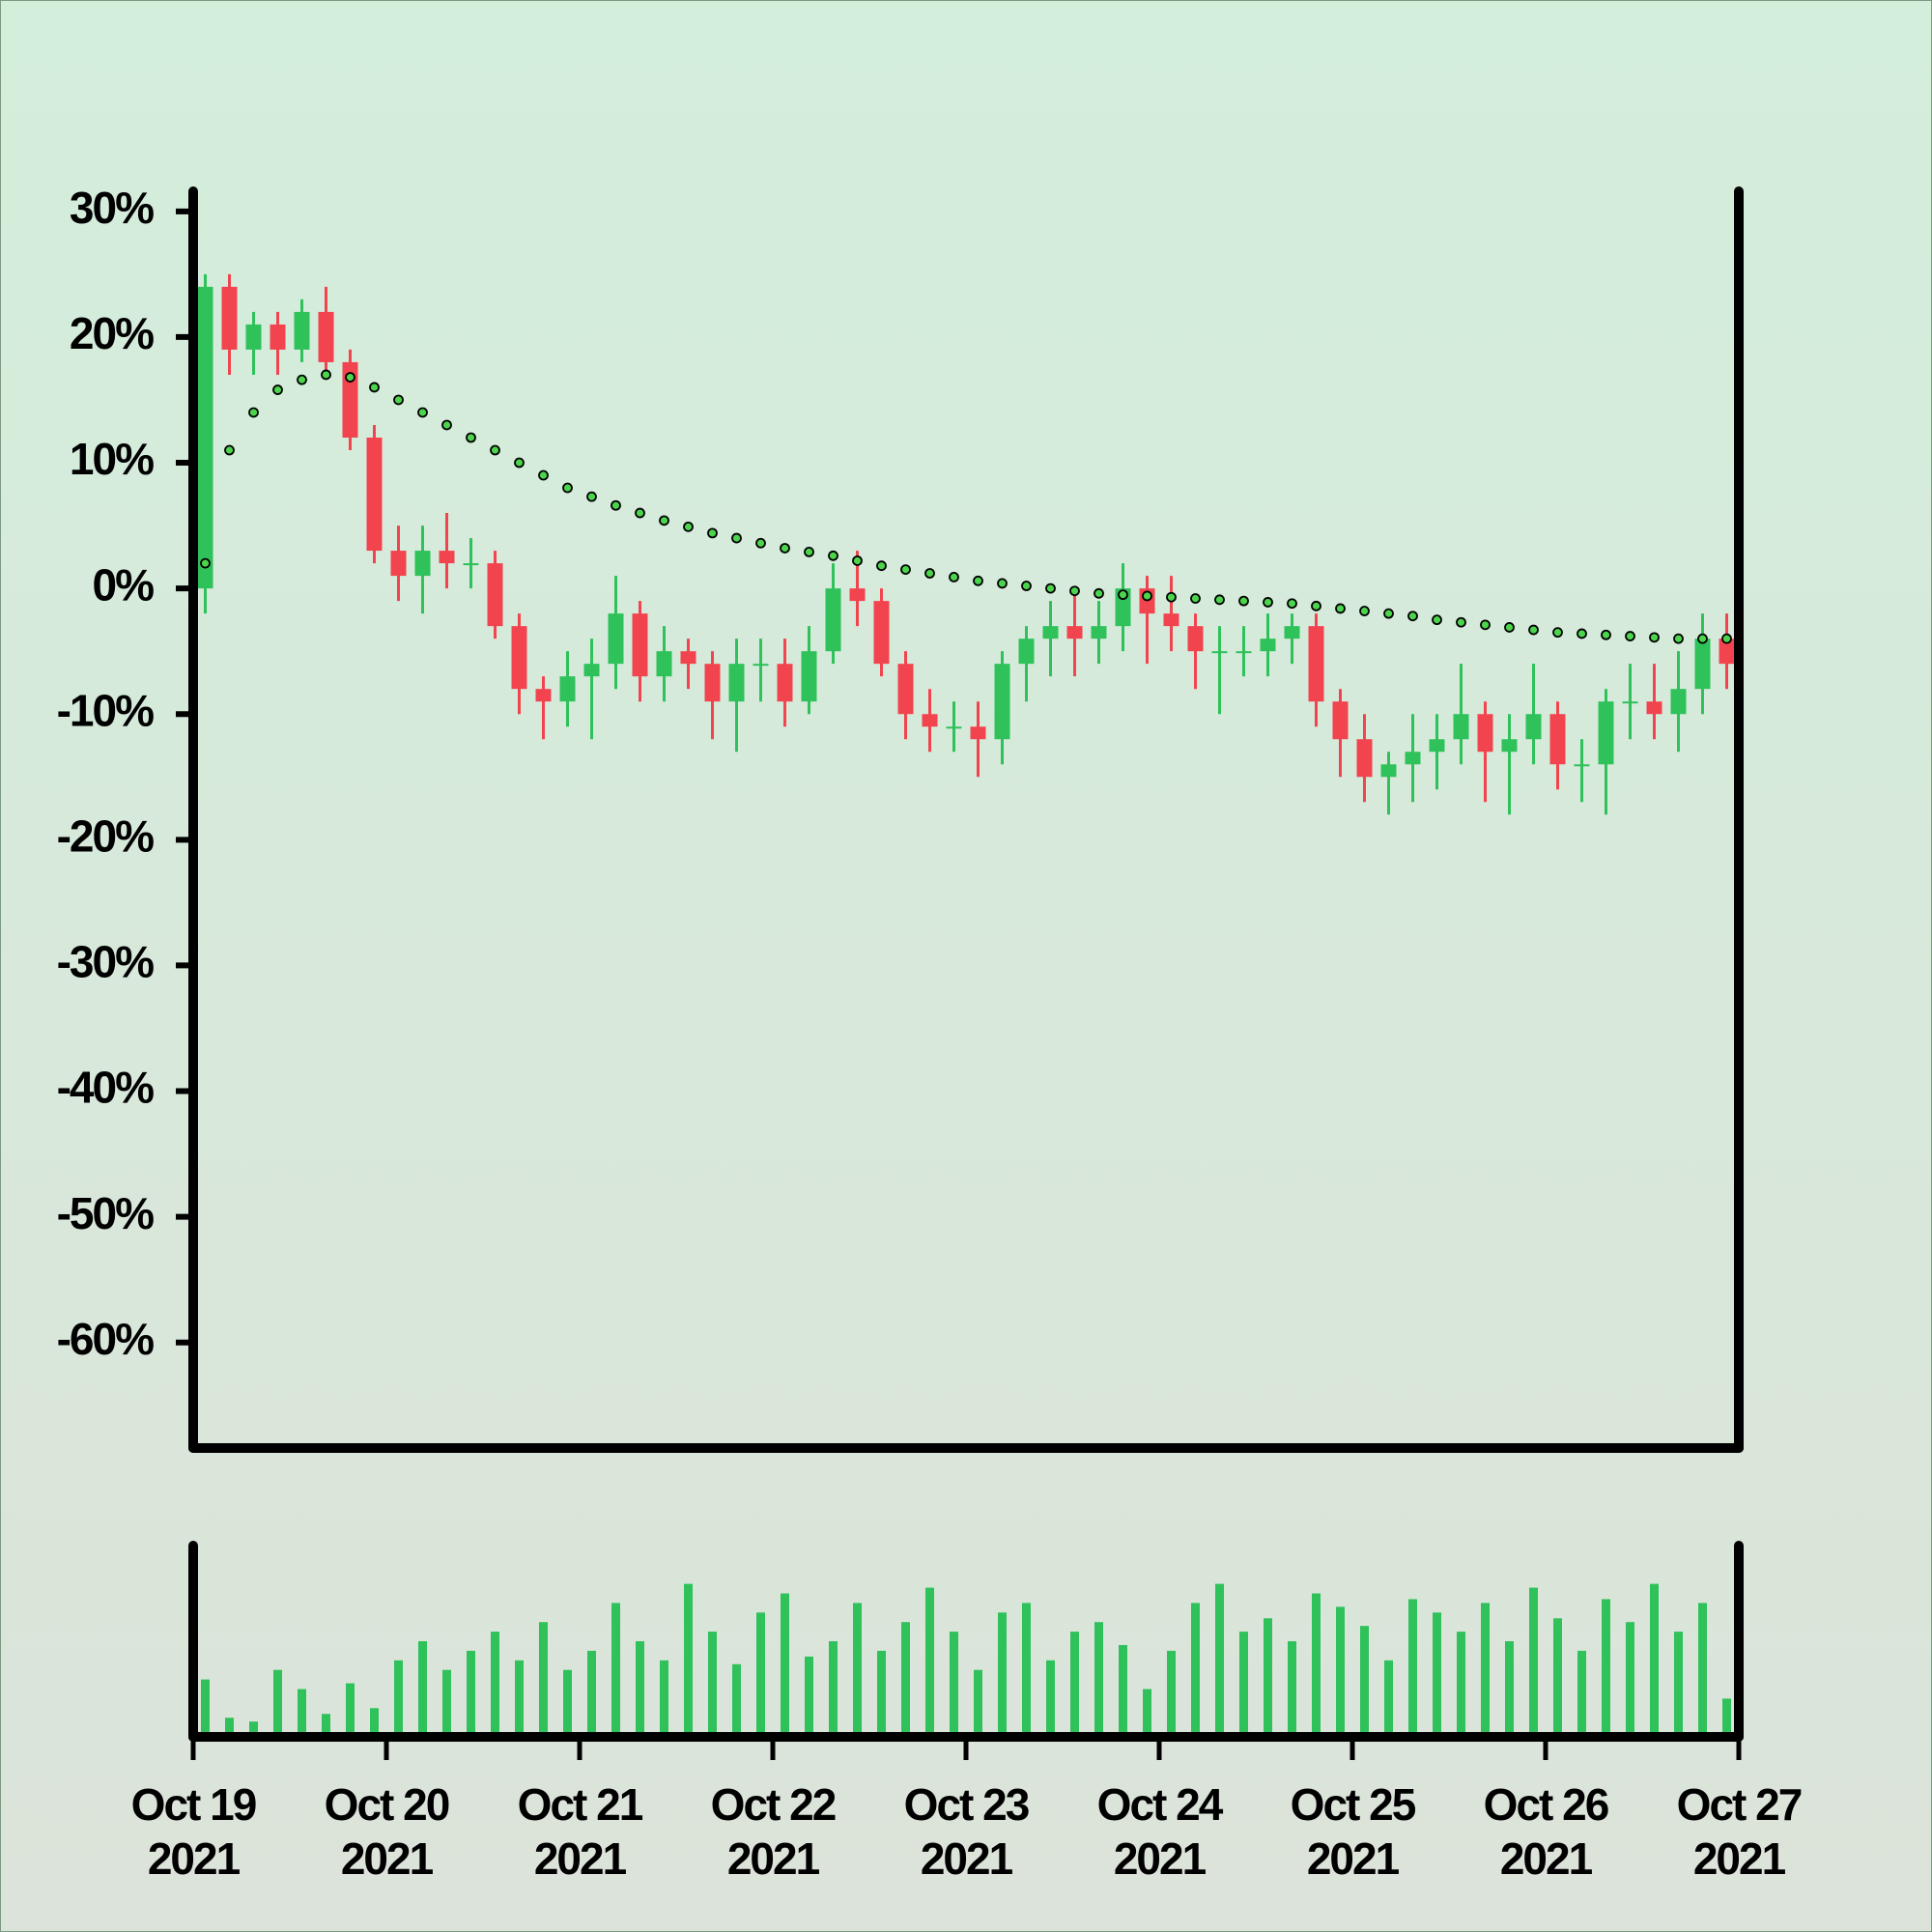  I want to click on y-tick-label: -30%, so click(105, 962).